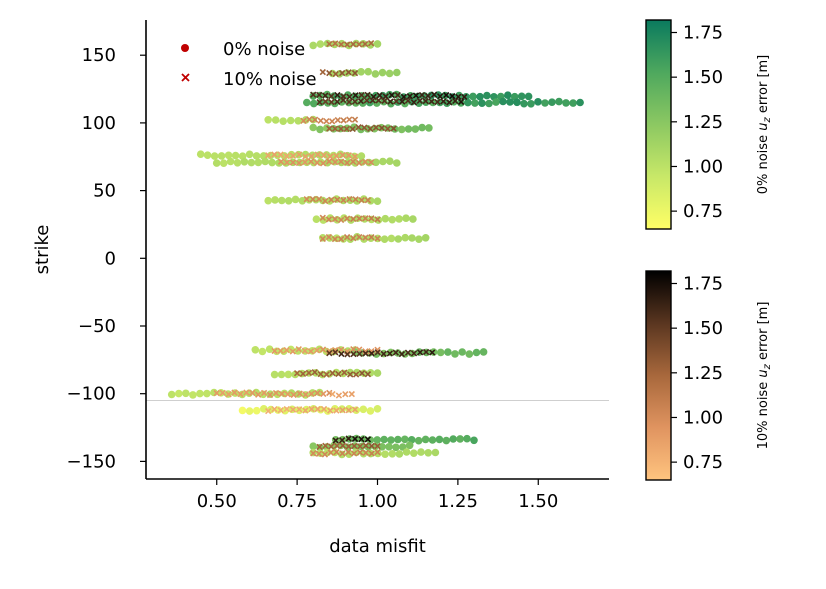 This screenshot has width=826, height=589. Describe the element at coordinates (763, 373) in the screenshot. I see `colorbar-label-symbol: u` at that location.